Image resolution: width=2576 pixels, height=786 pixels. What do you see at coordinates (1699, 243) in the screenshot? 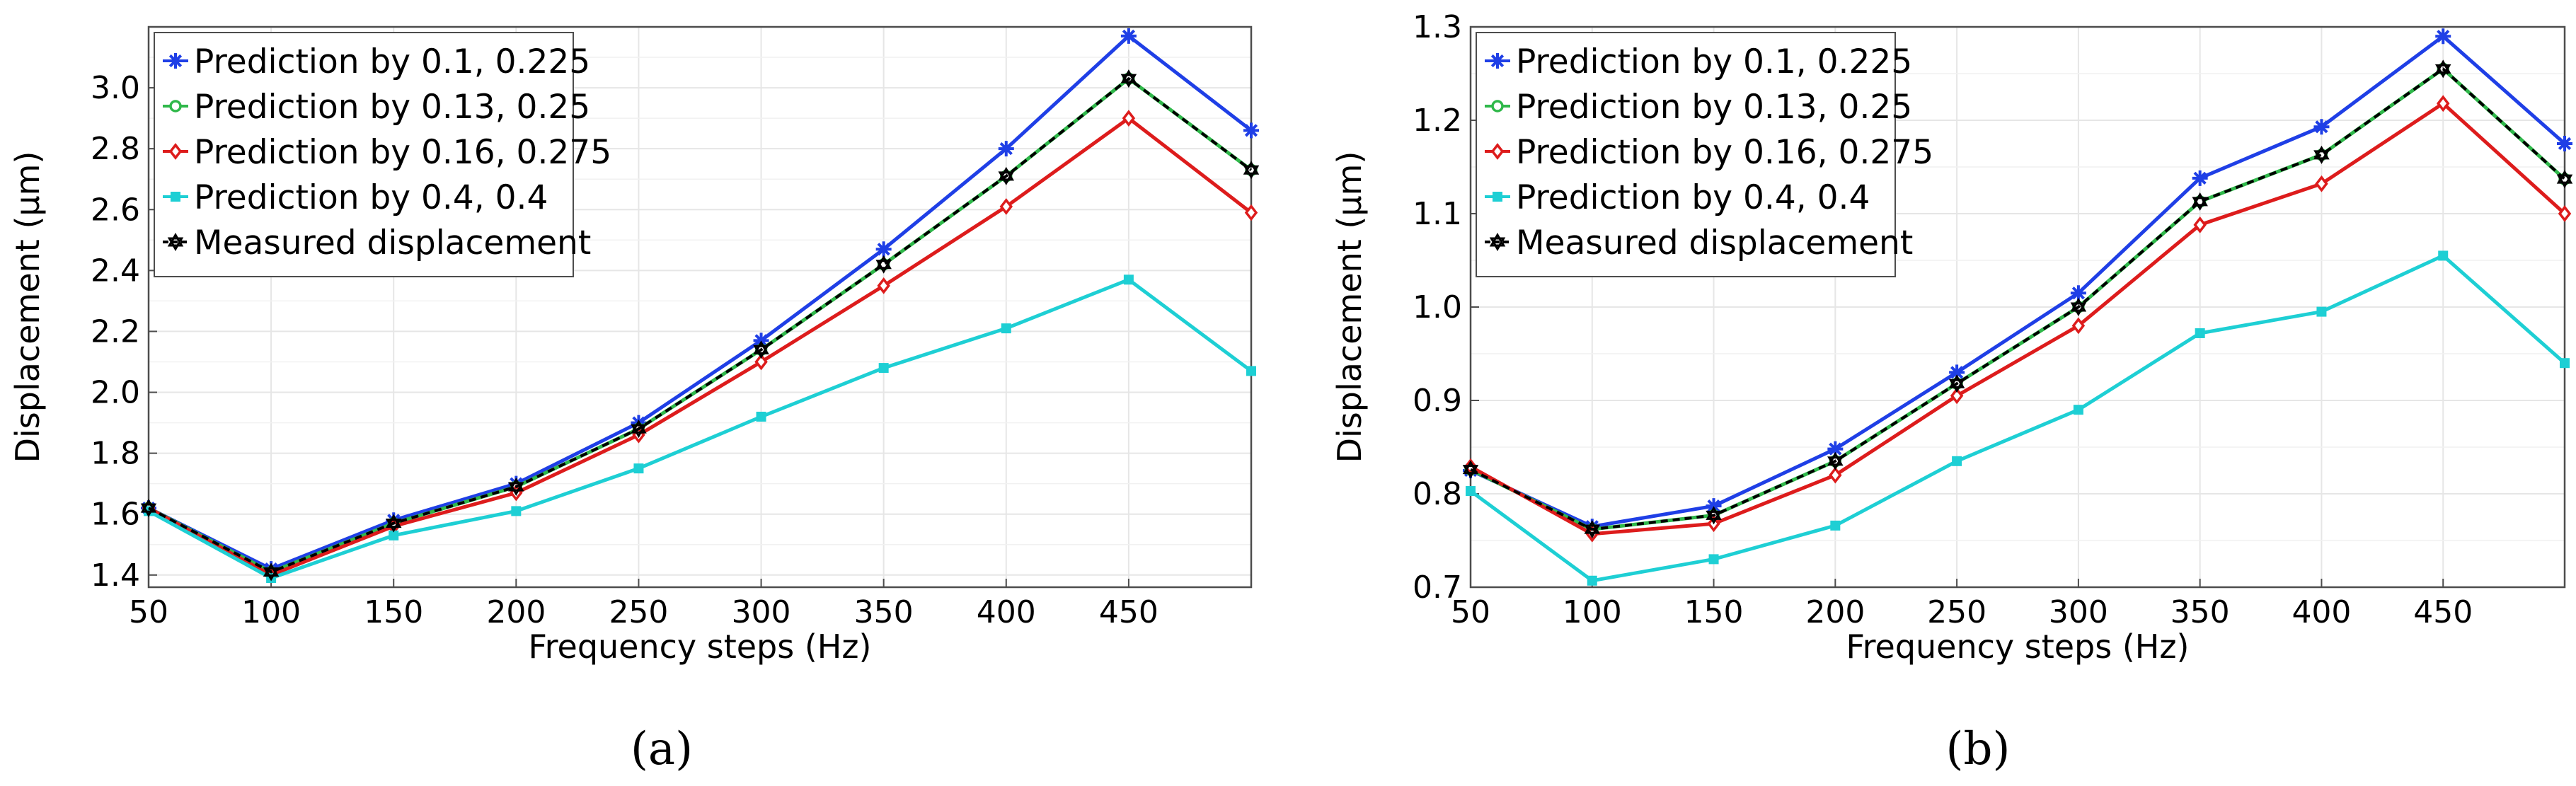
I see `legend-entry: Measured displacement` at bounding box center [1699, 243].